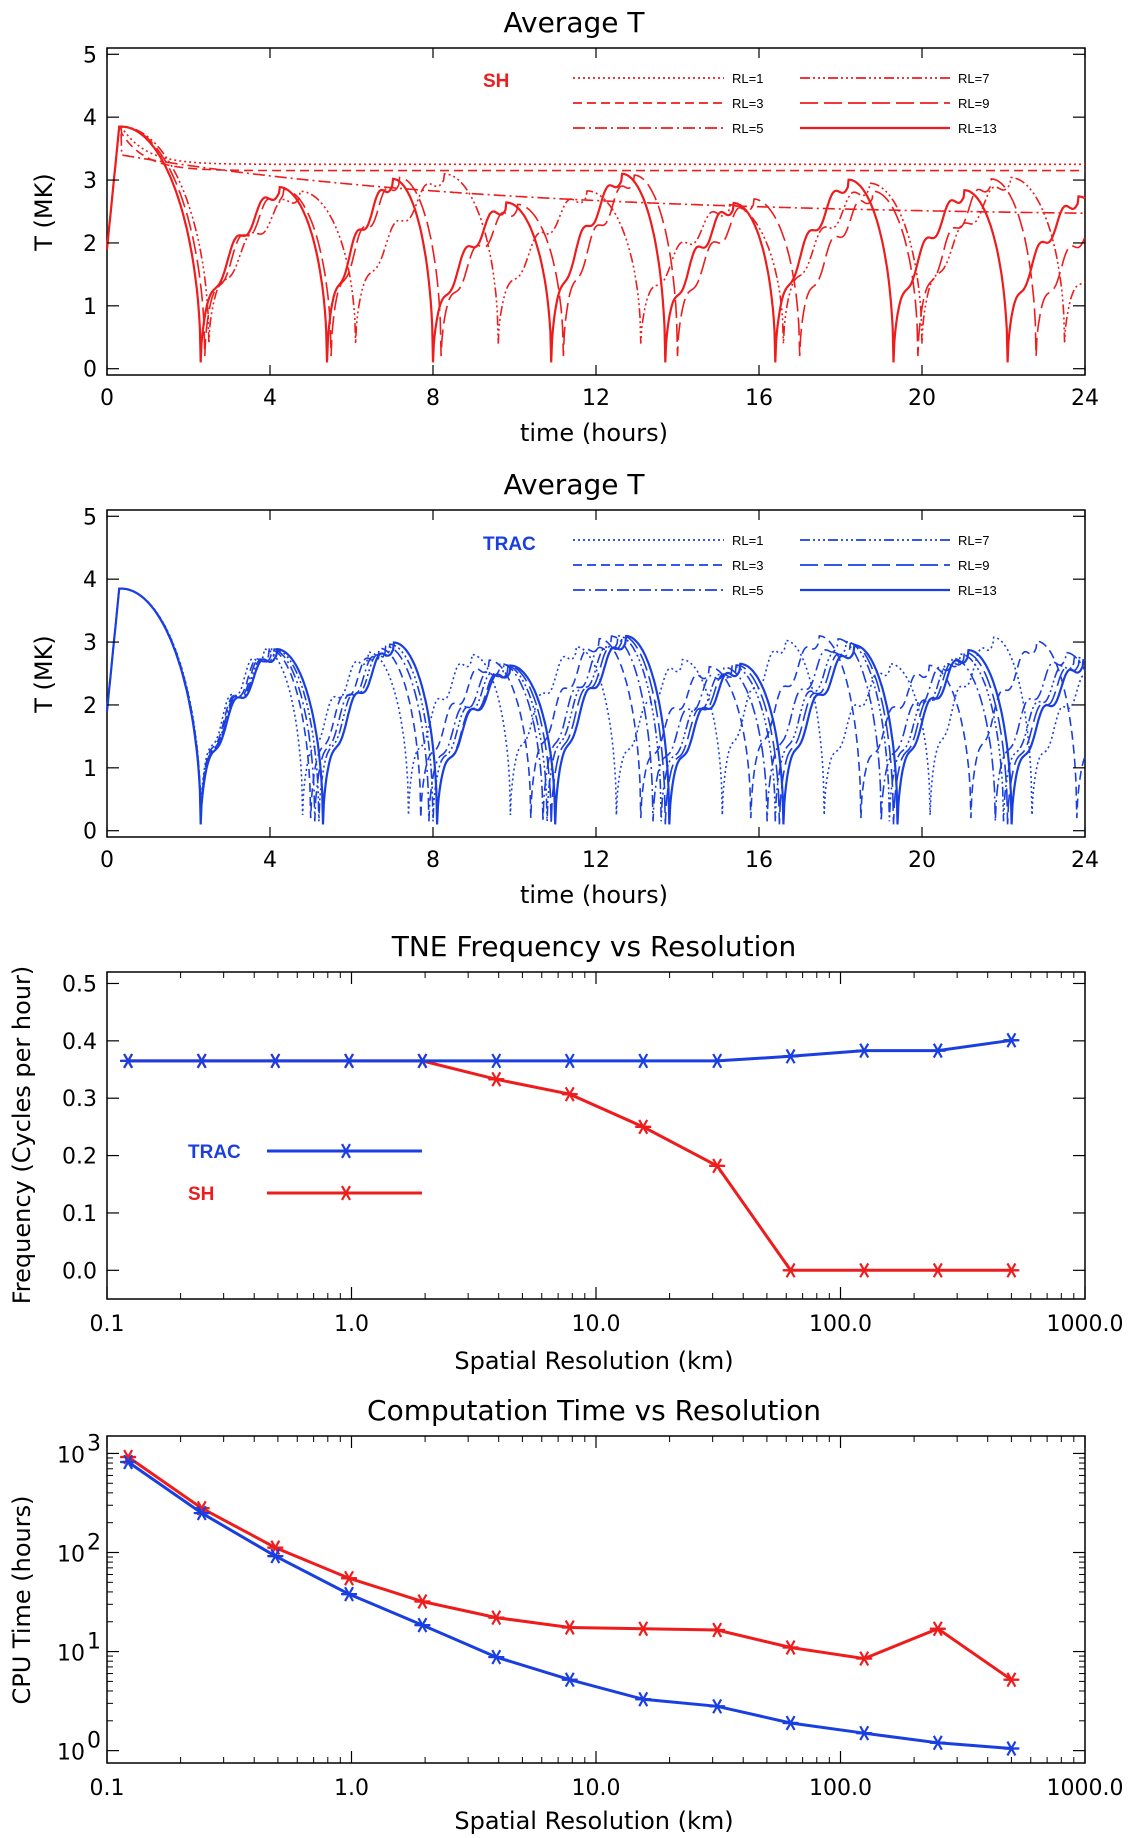  Describe the element at coordinates (570, 1568) in the screenshot. I see `series-line-red` at that location.